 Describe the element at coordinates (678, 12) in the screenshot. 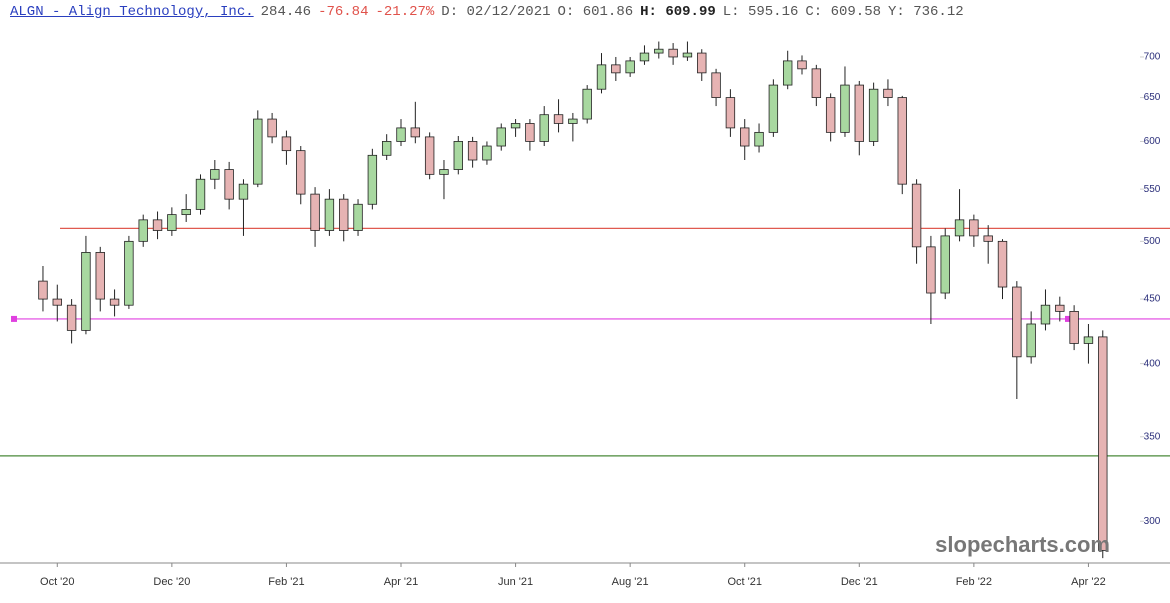

I see `stat: H: 609.99` at that location.